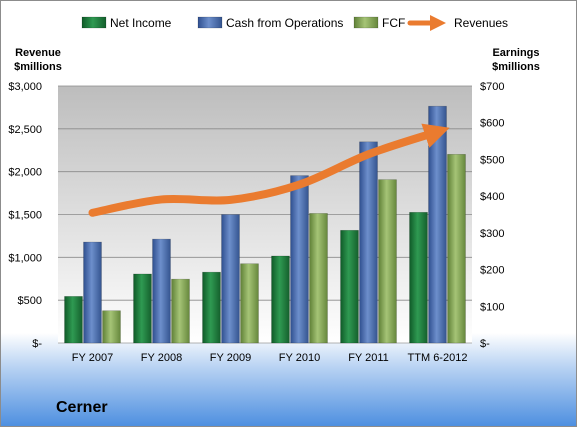 The width and height of the screenshot is (577, 427). Describe the element at coordinates (492, 307) in the screenshot. I see `right-tick-label: $100` at that location.